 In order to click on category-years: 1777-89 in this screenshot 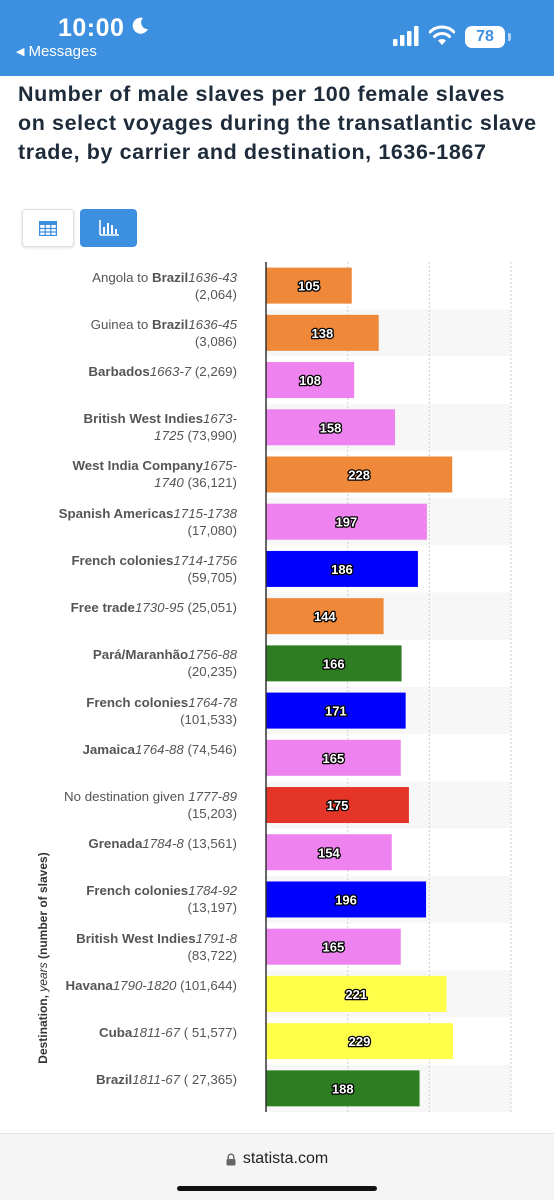, I will do `click(212, 797)`.